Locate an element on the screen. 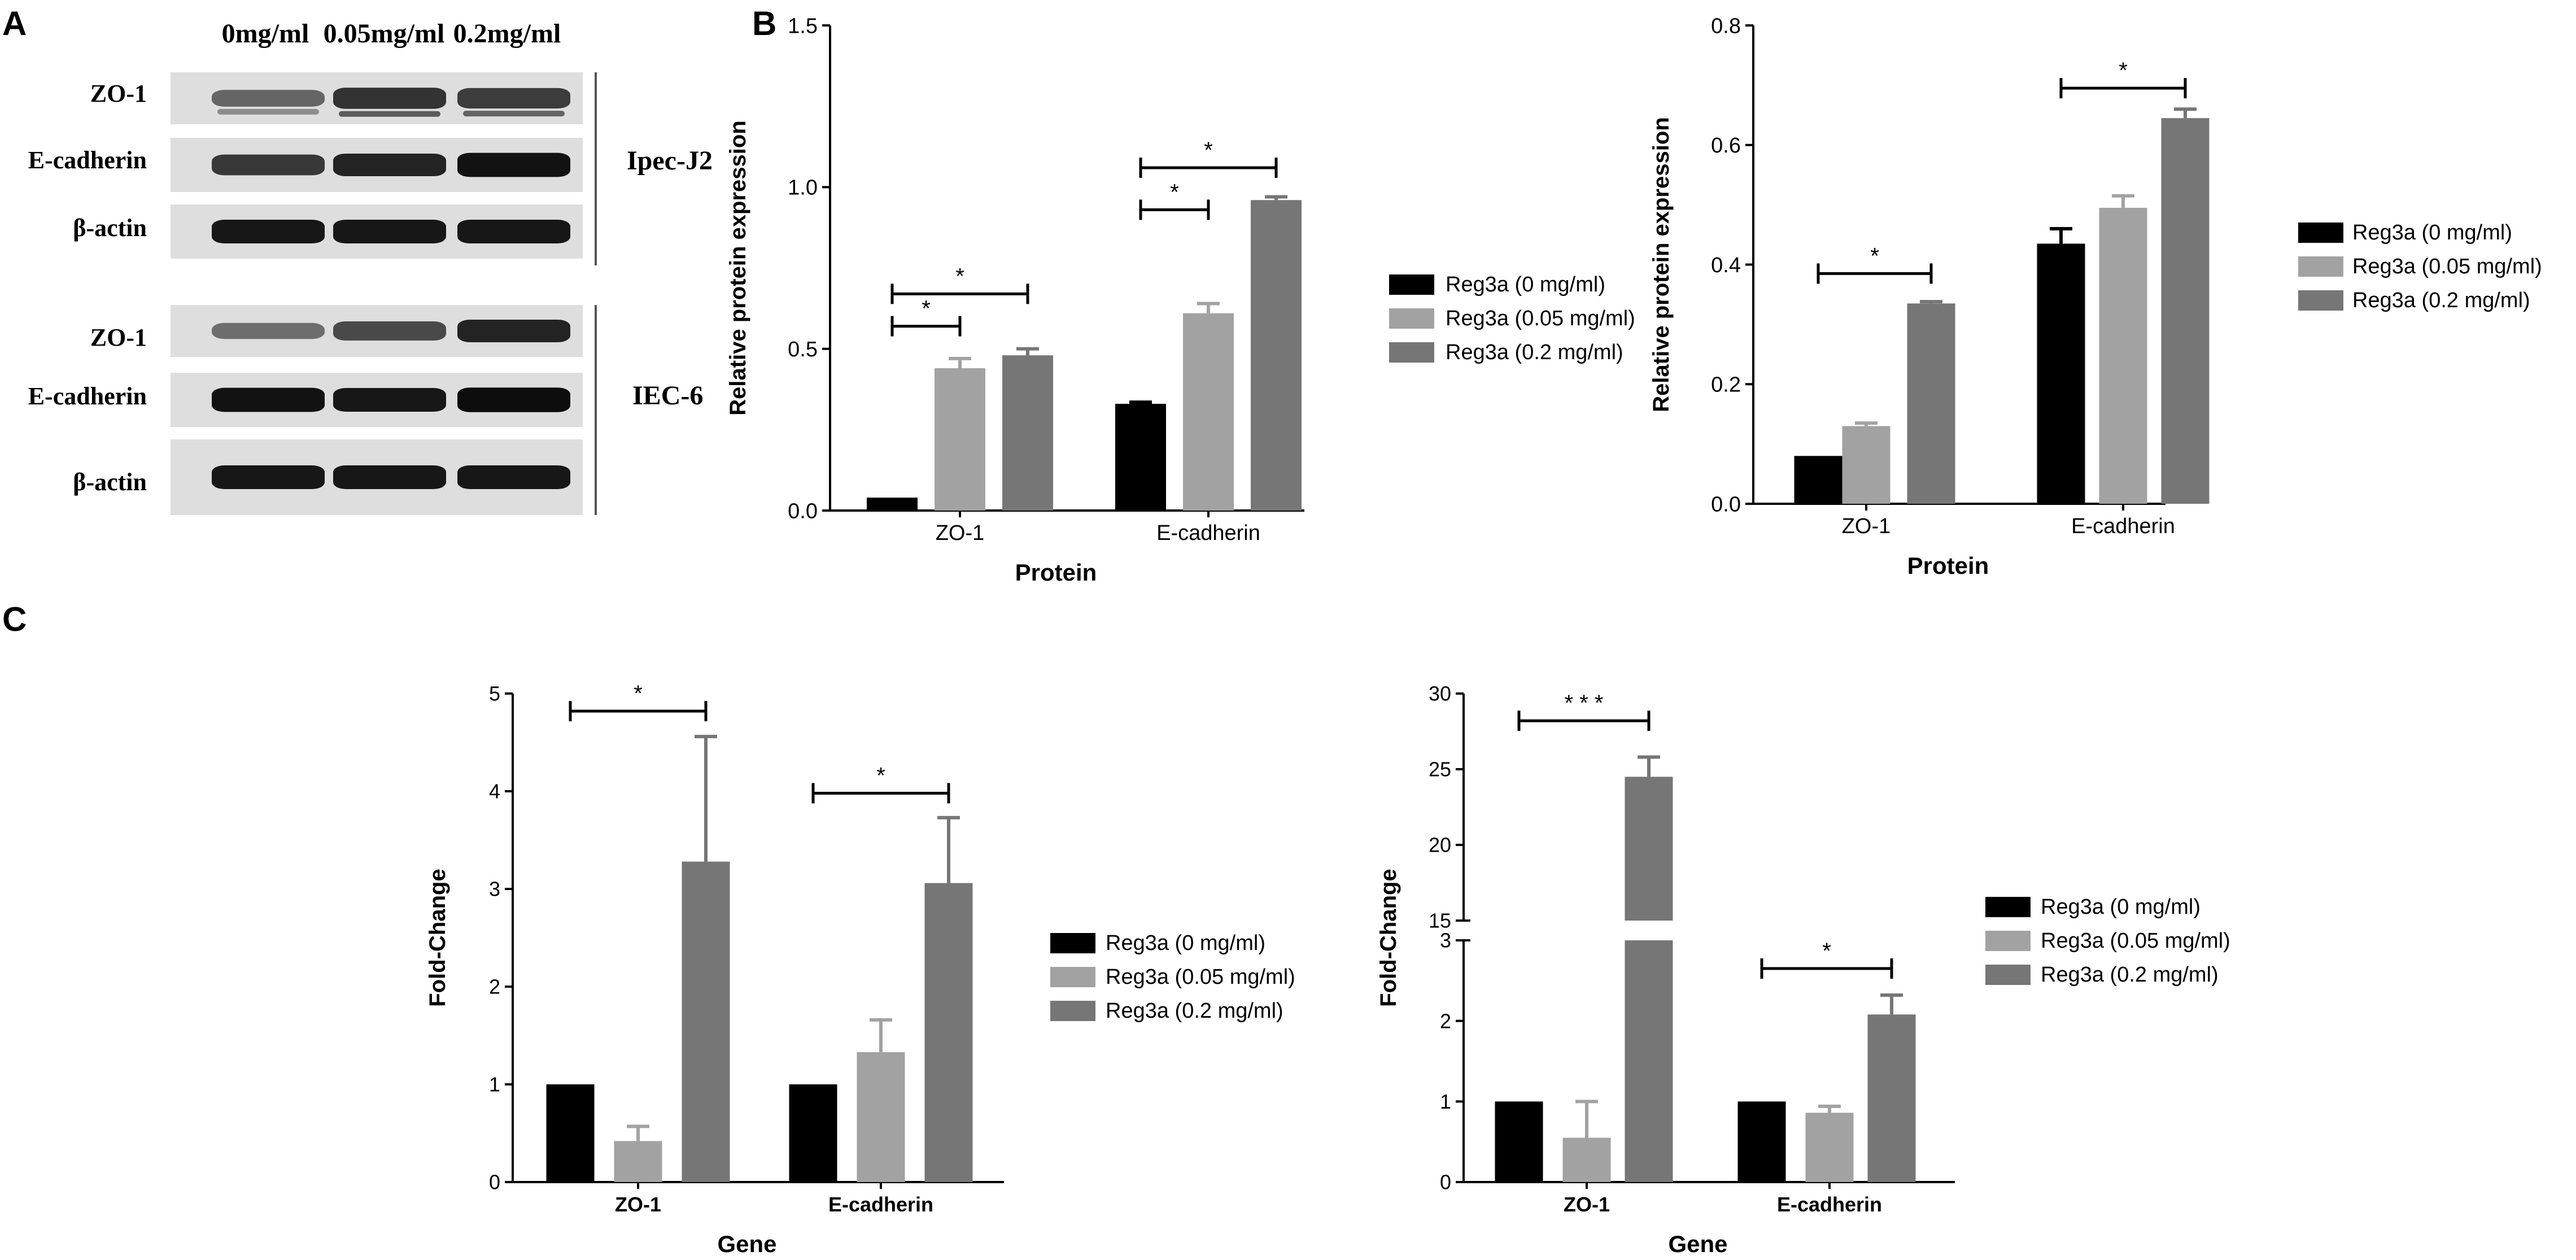 Image resolution: width=2576 pixels, height=1260 pixels. y-tick-label: 2 is located at coordinates (494, 987).